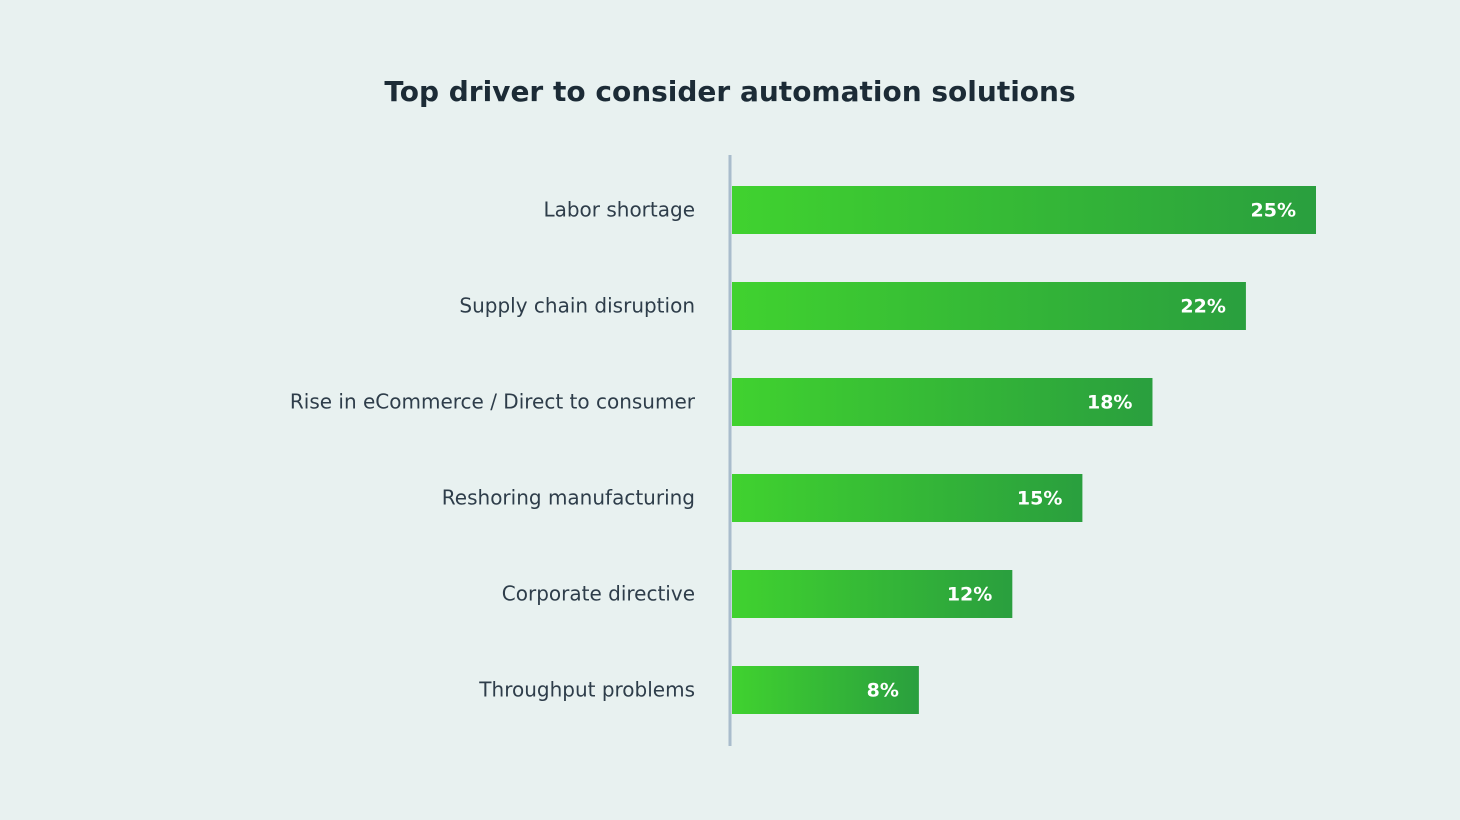 This screenshot has width=1460, height=820. Describe the element at coordinates (568, 498) in the screenshot. I see `category-label: Reshoring manufacturing` at that location.